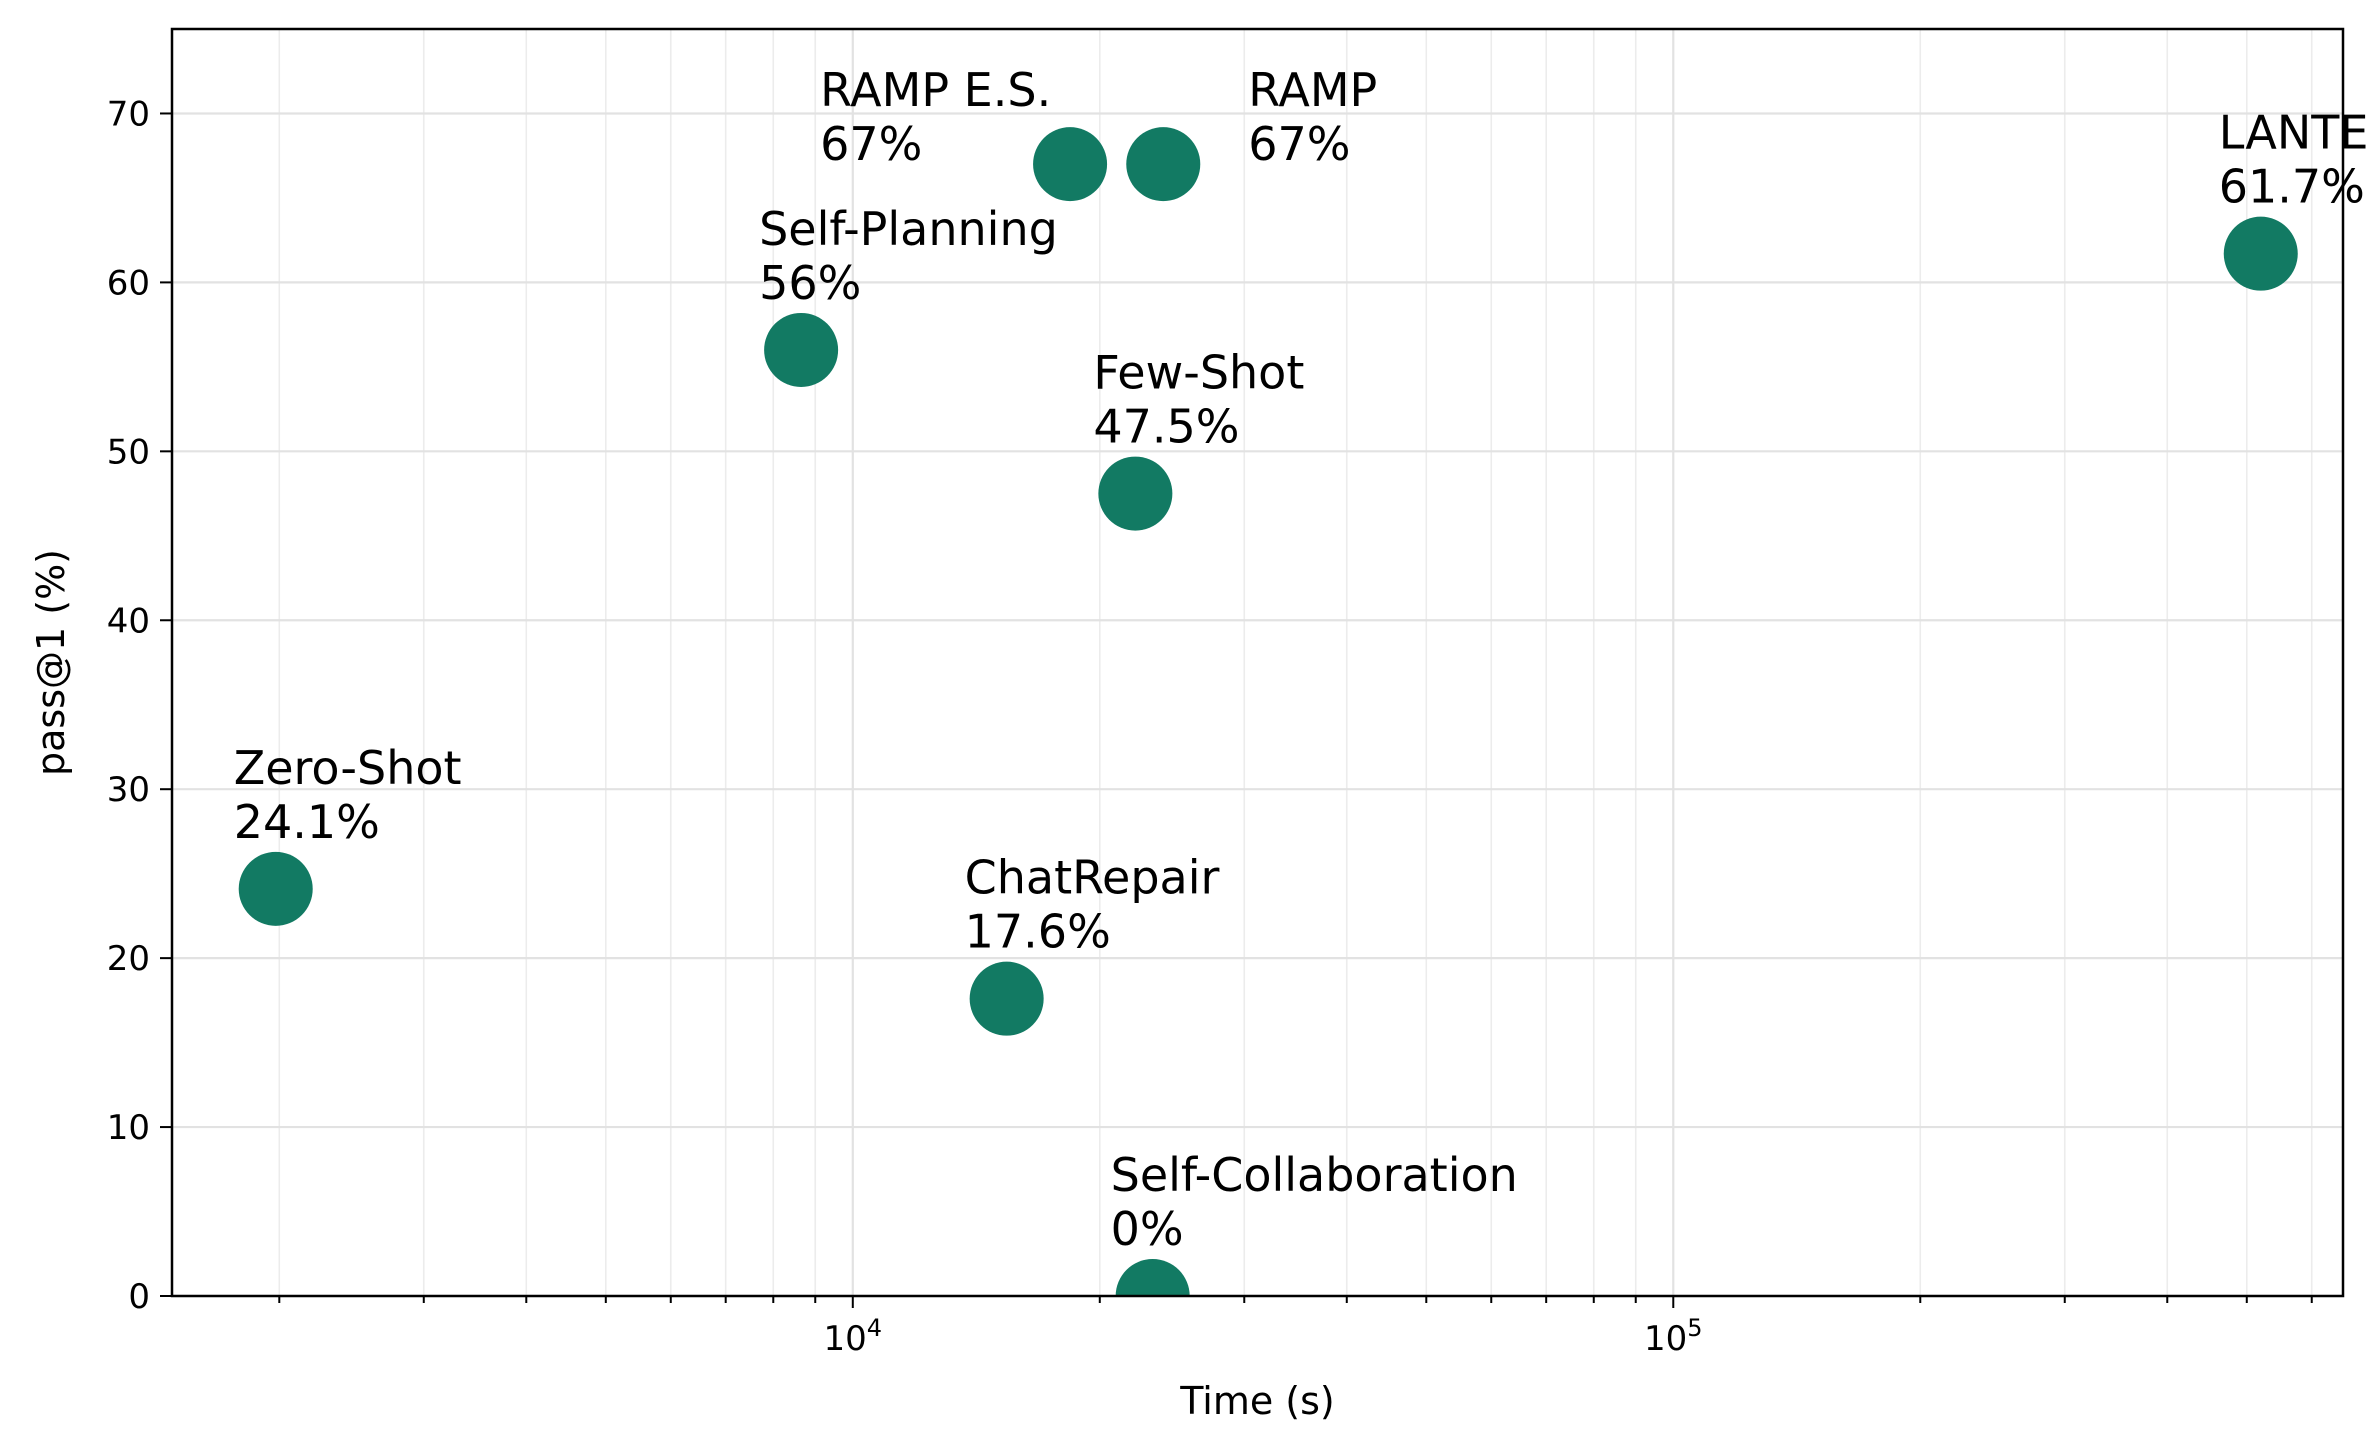  Describe the element at coordinates (2292, 187) in the screenshot. I see `point-value-label: 61.7%` at that location.